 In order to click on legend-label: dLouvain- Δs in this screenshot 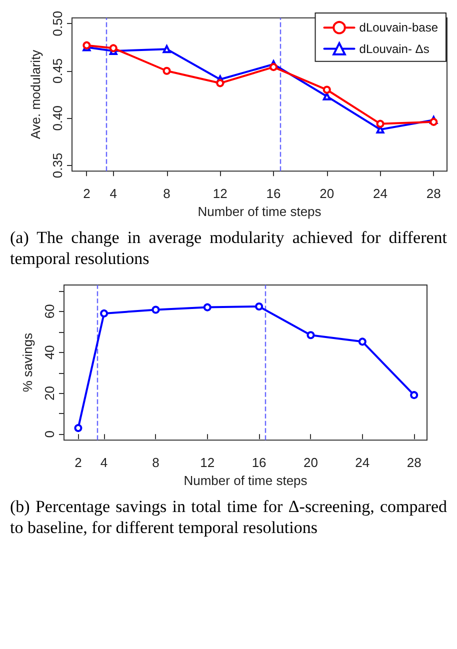, I will do `click(394, 49)`.